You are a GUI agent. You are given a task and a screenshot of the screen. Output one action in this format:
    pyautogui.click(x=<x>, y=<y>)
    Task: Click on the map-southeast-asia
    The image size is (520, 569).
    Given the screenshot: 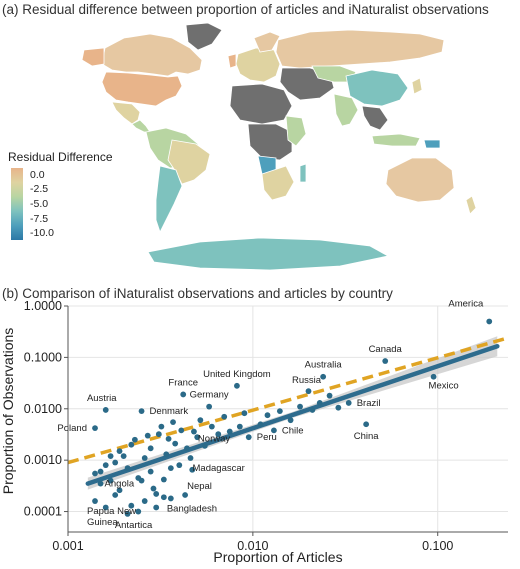 What is the action you would take?
    pyautogui.click(x=375, y=118)
    